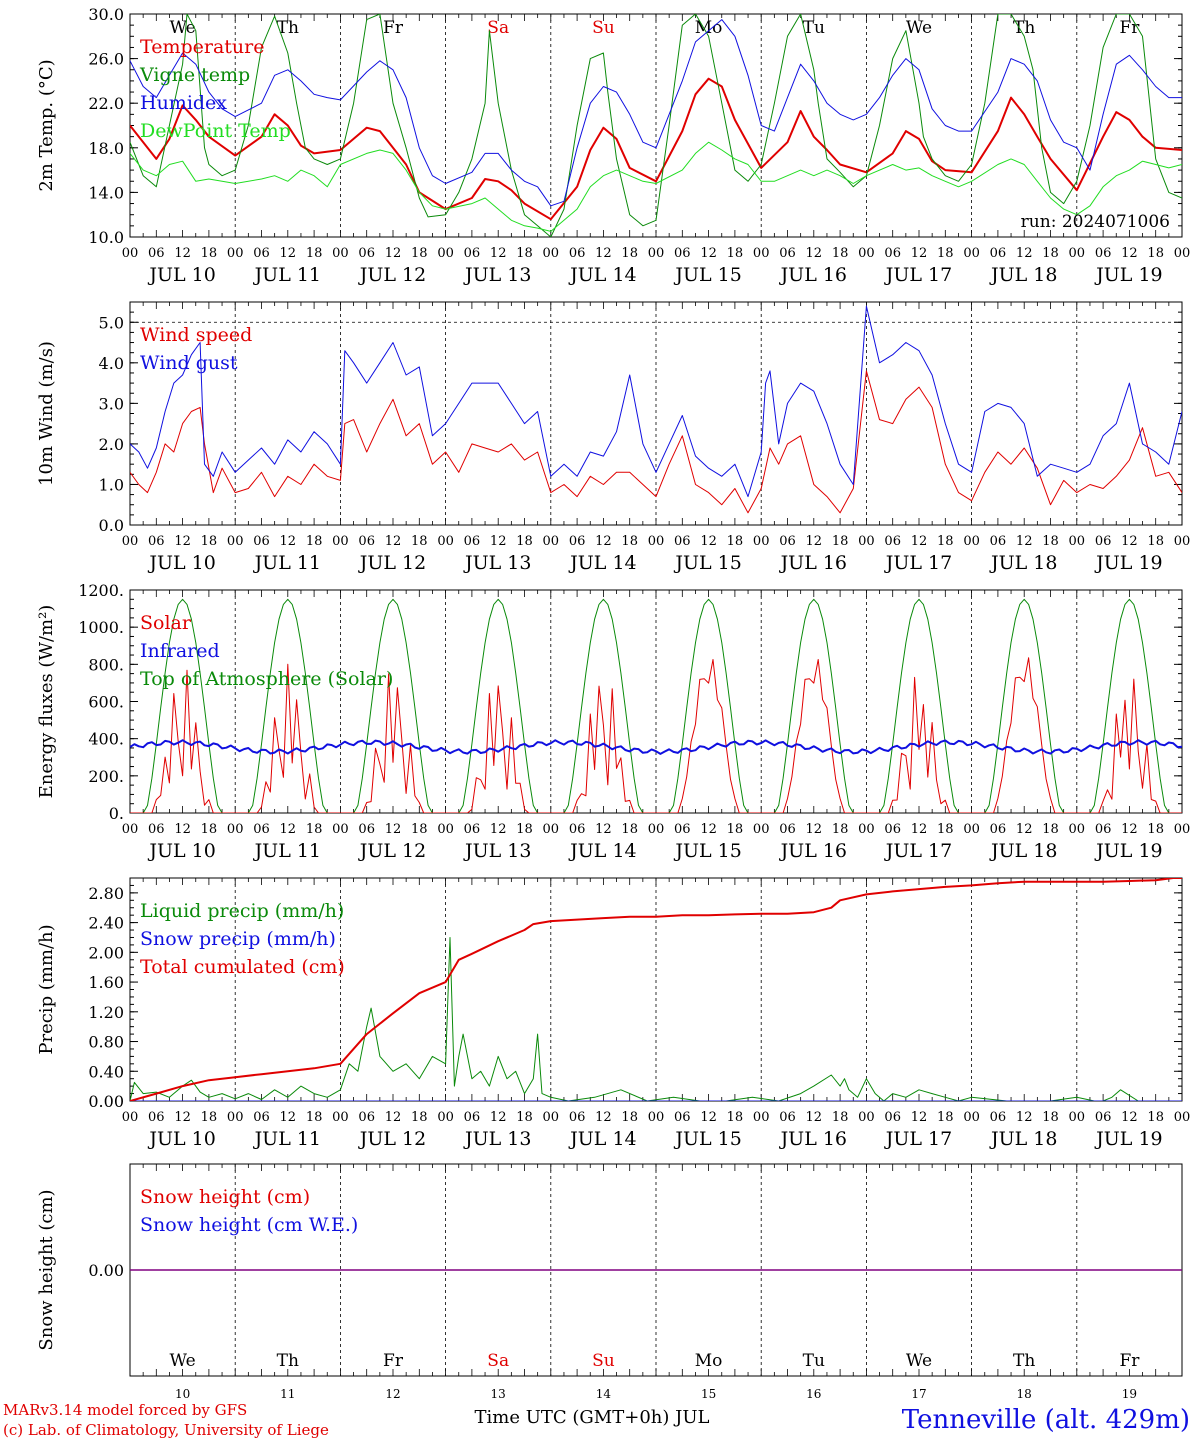 The image size is (1194, 1440). What do you see at coordinates (215, 131) in the screenshot?
I see `legend-entry: DewPoint Temp` at bounding box center [215, 131].